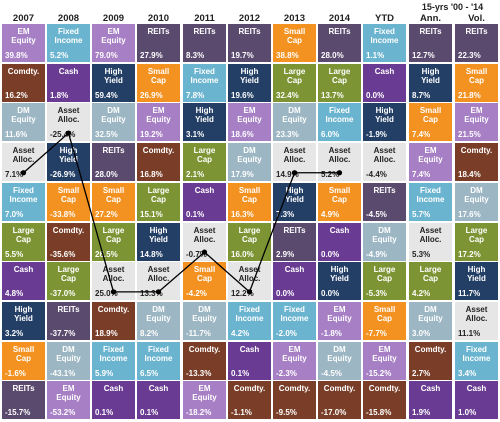  Describe the element at coordinates (242, 135) in the screenshot. I see `cell-value: 18.6%` at that location.